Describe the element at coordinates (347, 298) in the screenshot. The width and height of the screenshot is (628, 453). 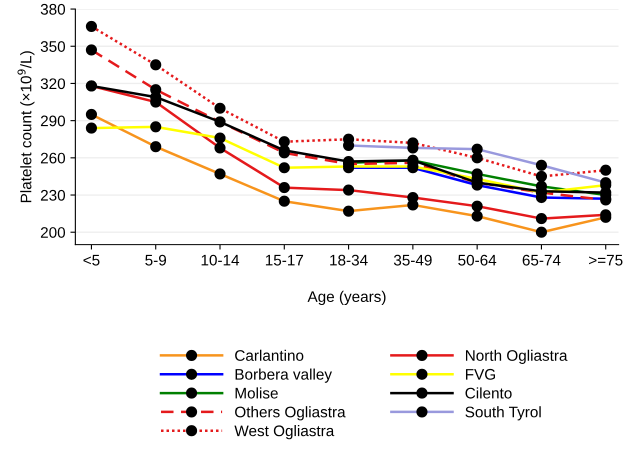
I see `x-axis-title: Age (years)` at that location.